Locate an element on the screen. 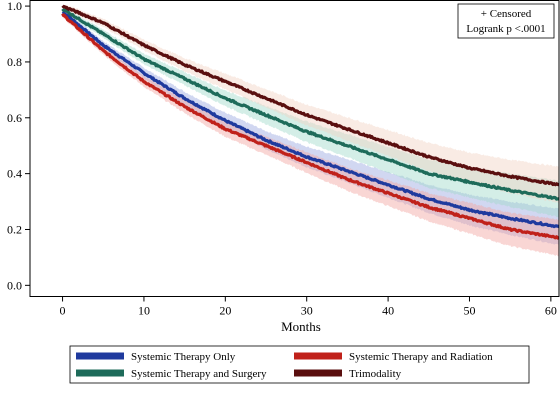 This screenshot has width=560, height=400. x-tick-label: 50 is located at coordinates (469, 311).